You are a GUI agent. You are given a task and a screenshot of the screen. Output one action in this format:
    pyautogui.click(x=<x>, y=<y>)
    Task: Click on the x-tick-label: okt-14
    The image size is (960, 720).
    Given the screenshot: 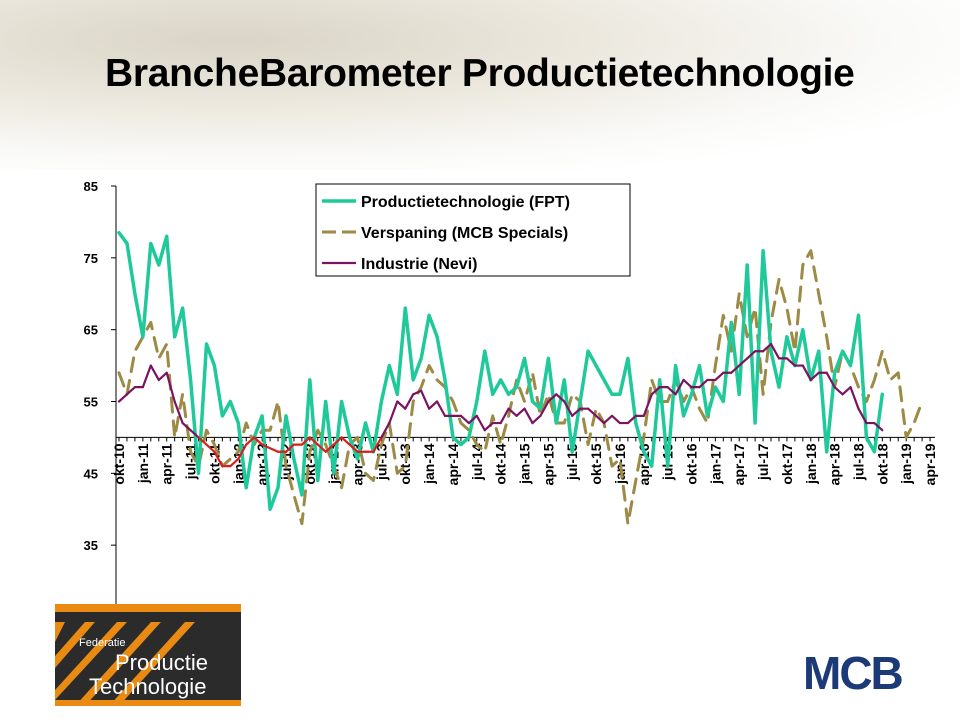 What is the action you would take?
    pyautogui.click(x=501, y=463)
    